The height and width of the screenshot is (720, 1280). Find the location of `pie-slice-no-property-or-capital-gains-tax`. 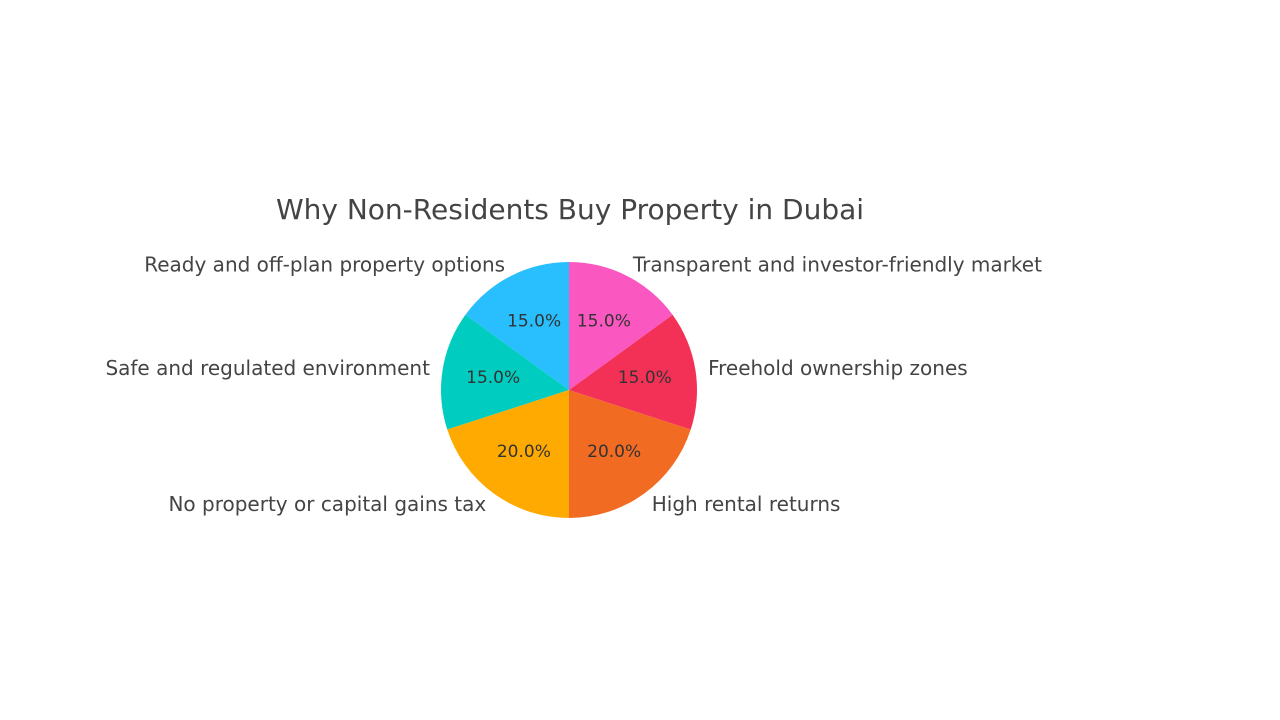

pie-slice-no-property-or-capital-gains-tax is located at coordinates (508, 454).